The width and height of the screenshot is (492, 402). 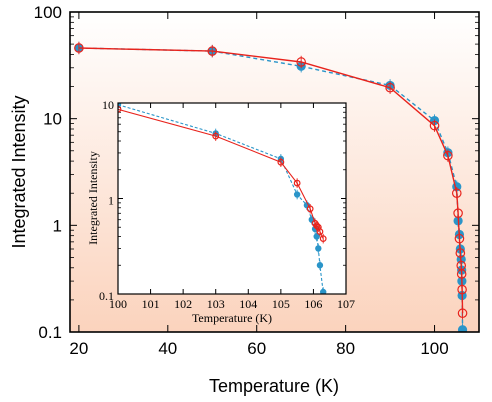 What do you see at coordinates (50, 332) in the screenshot?
I see `main-y-tick-label: 0.1` at bounding box center [50, 332].